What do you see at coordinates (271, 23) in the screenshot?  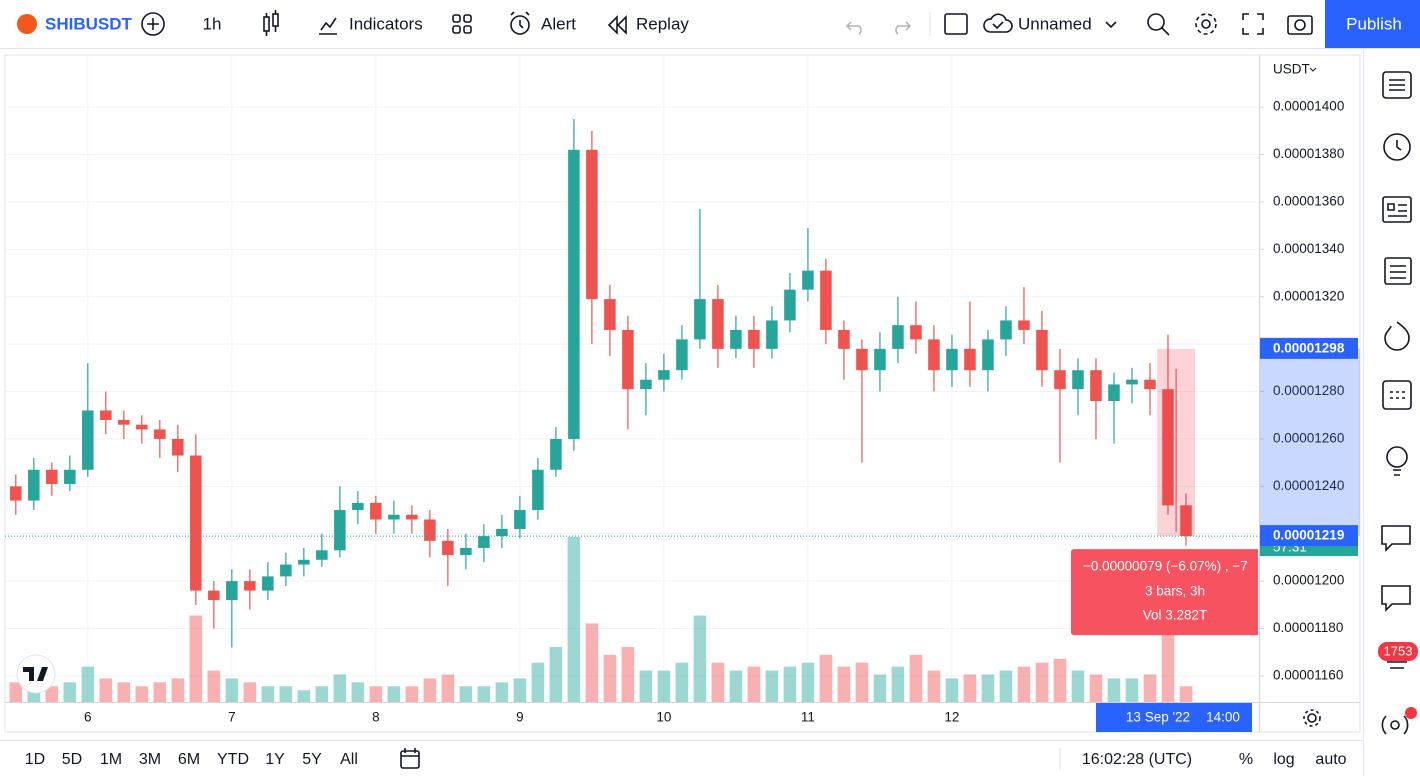 I see `chart-style-button` at bounding box center [271, 23].